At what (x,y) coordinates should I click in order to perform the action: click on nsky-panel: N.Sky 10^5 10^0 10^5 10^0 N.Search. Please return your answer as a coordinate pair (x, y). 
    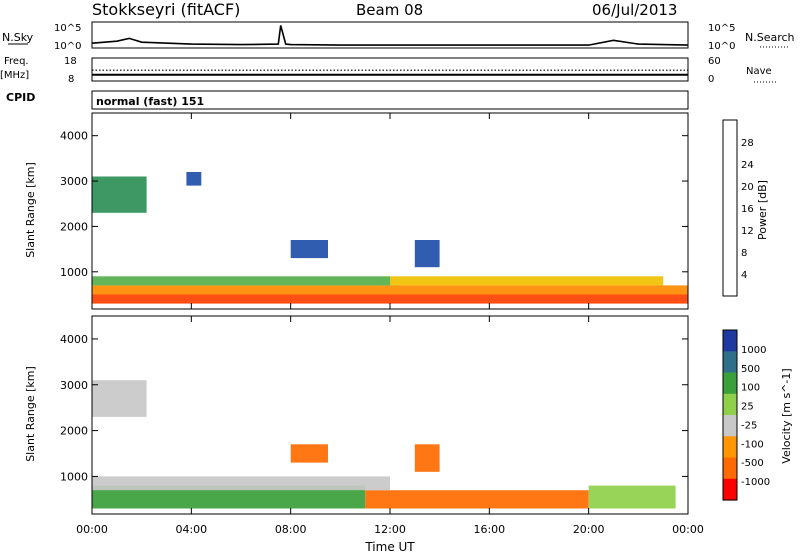
    Looking at the image, I should click on (398, 36).